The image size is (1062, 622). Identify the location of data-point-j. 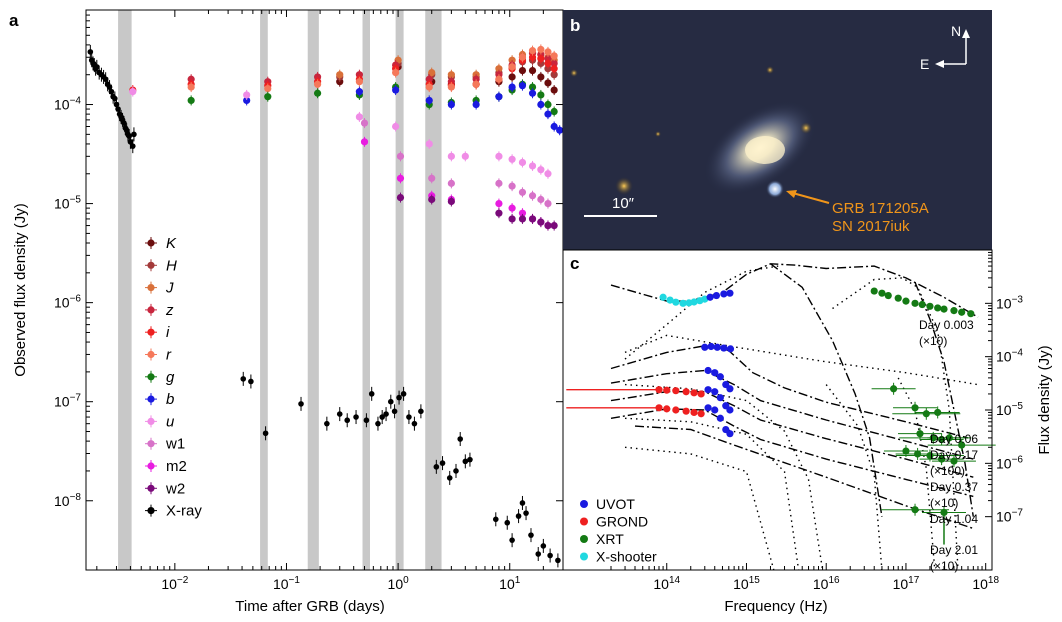
(499, 69).